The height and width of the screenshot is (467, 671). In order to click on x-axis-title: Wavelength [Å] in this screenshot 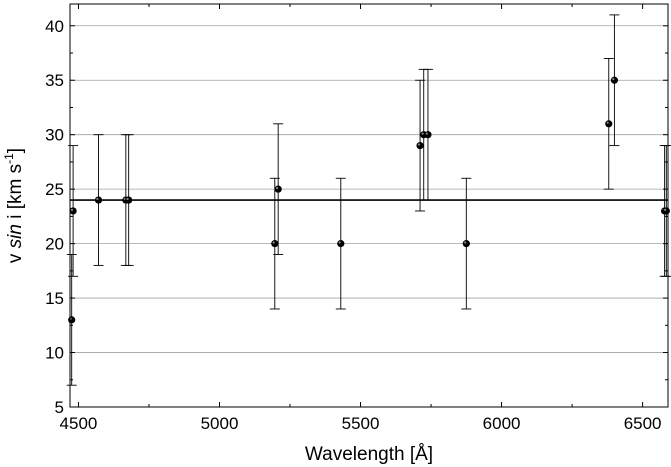, I will do `click(369, 454)`.